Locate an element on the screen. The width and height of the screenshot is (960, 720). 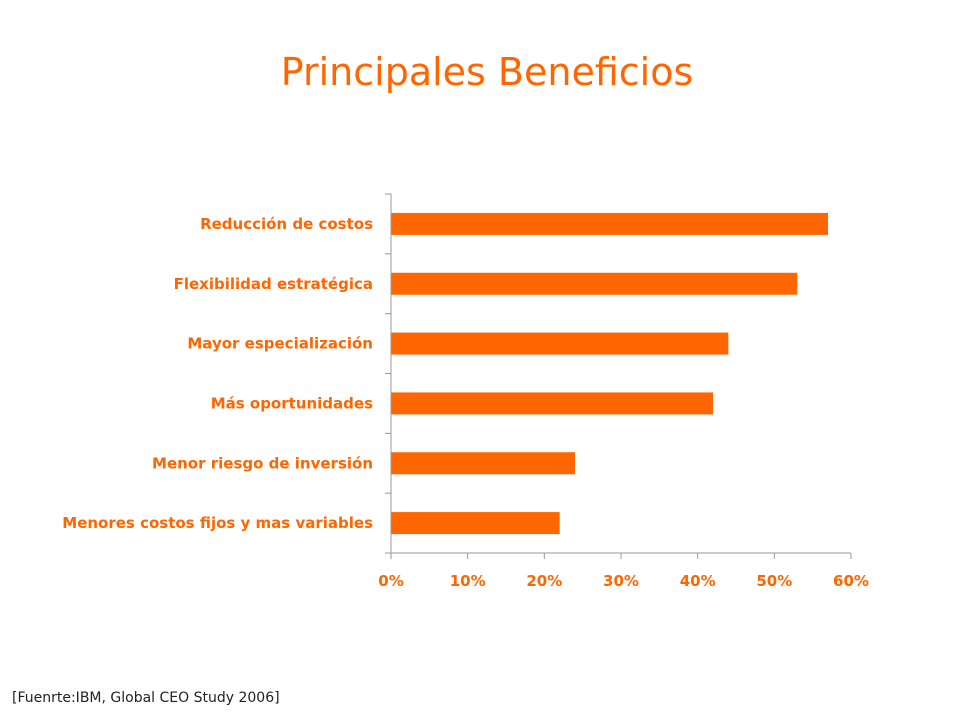
x-tick-label-2: 10% is located at coordinates (468, 581).